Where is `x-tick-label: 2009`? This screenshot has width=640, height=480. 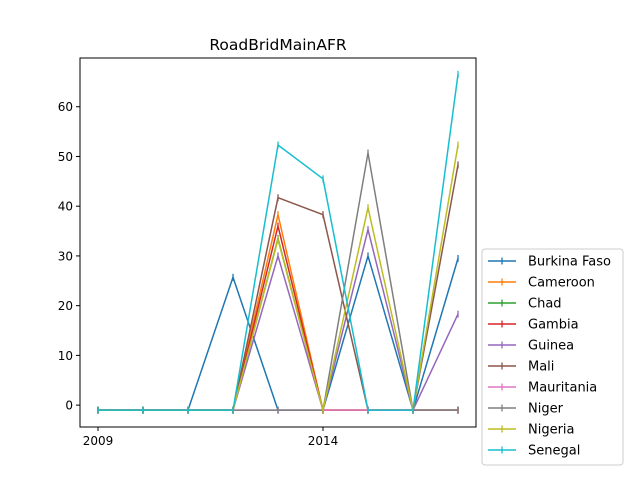 x-tick-label: 2009 is located at coordinates (98, 441).